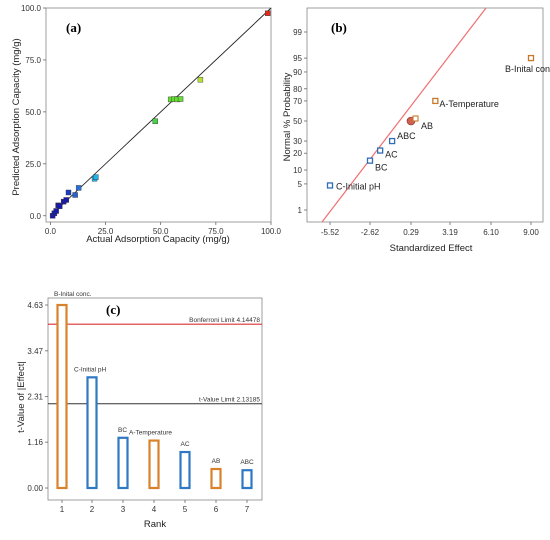  I want to click on panel-b-x-tick-label-5: 9.00, so click(531, 232).